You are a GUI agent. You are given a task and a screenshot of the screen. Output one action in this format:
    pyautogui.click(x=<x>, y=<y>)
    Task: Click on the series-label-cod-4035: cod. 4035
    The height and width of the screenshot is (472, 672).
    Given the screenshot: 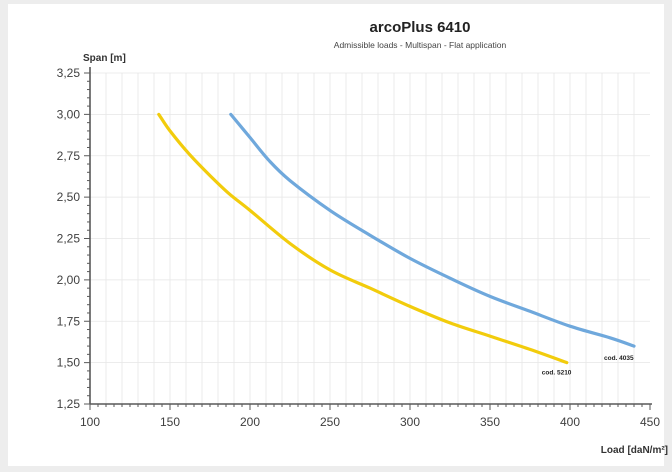 What is the action you would take?
    pyautogui.click(x=619, y=358)
    